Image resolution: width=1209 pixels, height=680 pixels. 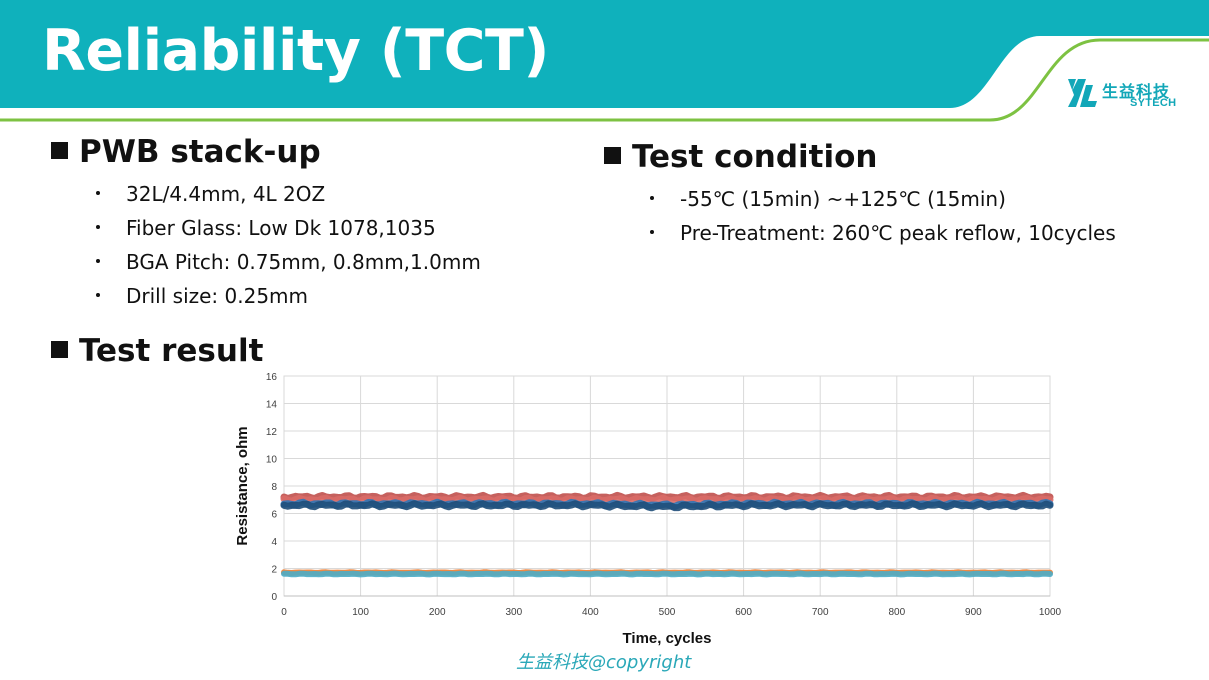 I want to click on x-tick-label: 200, so click(x=437, y=612).